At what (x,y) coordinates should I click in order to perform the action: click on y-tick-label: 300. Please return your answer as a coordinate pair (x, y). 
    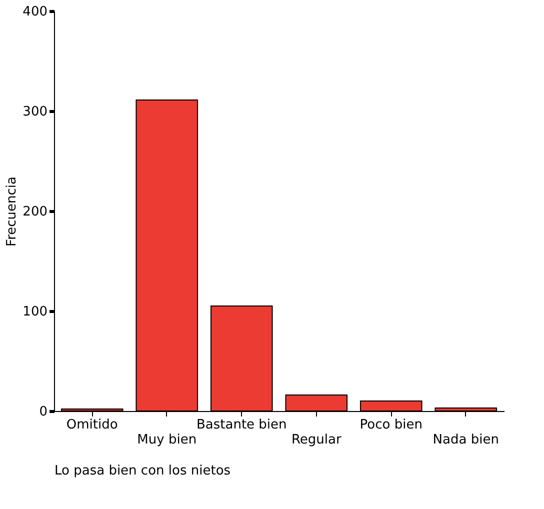
    Looking at the image, I should click on (35, 112).